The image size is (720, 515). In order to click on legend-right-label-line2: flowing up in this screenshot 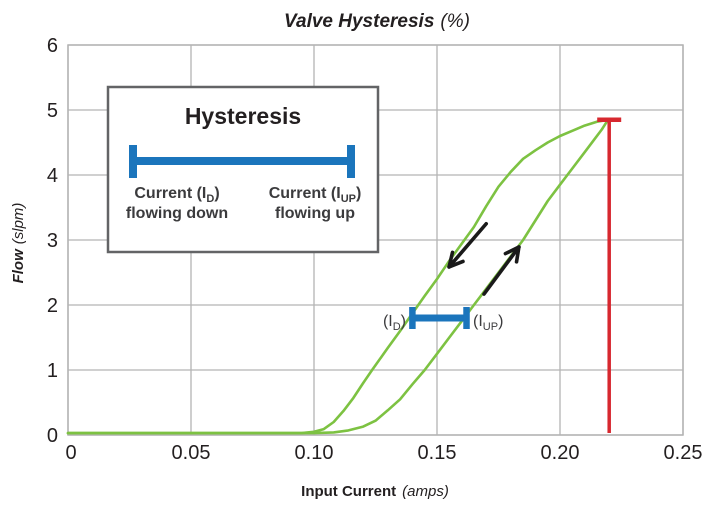, I will do `click(315, 213)`.